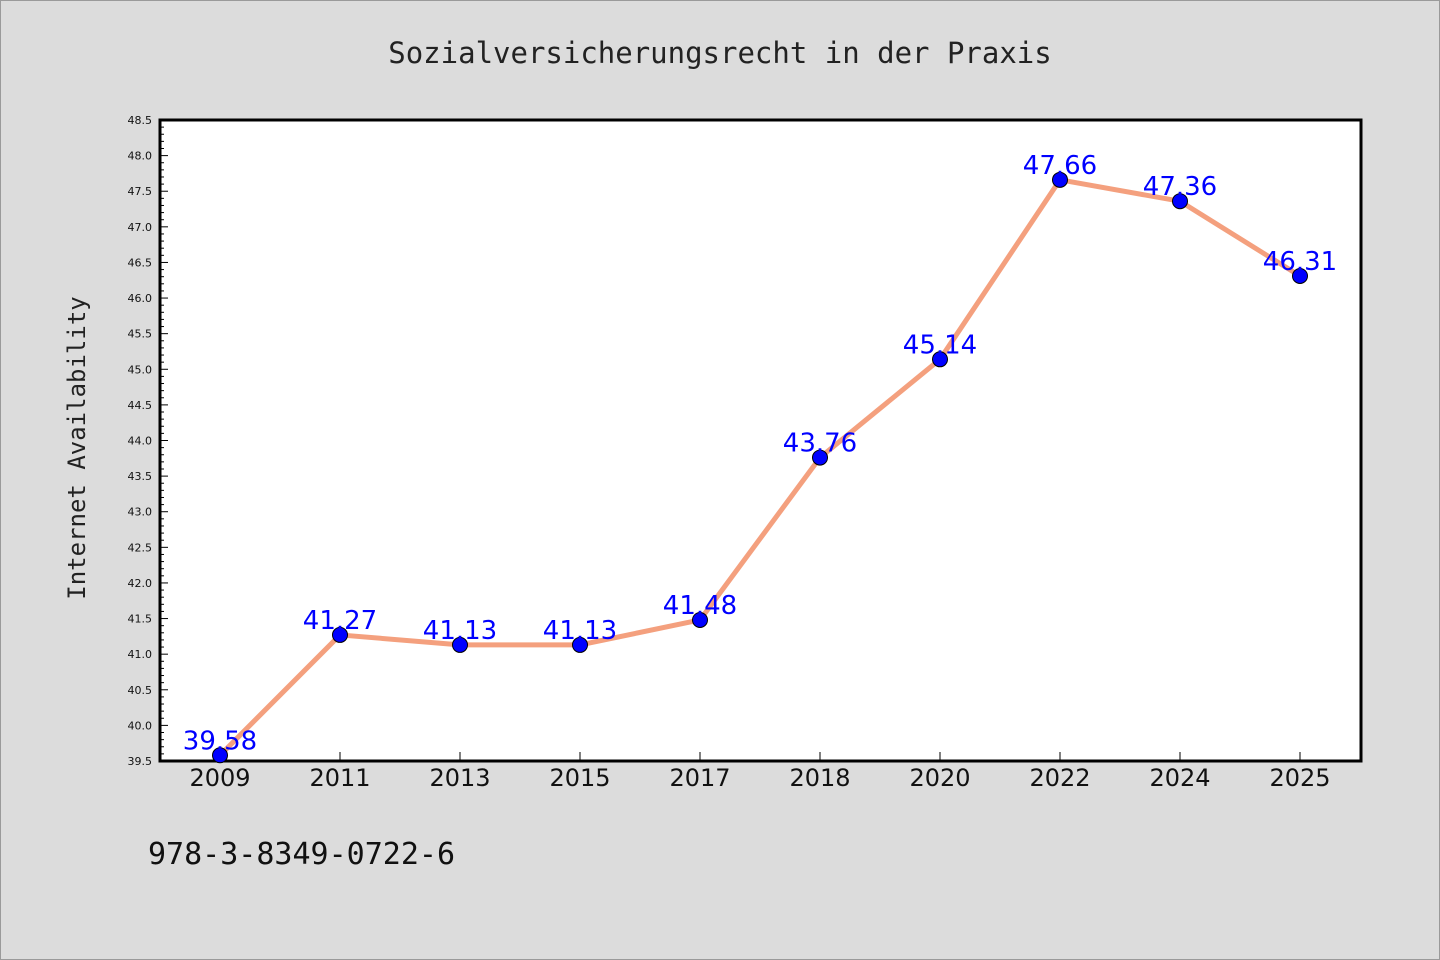  Describe the element at coordinates (819, 778) in the screenshot. I see `x-tick-label: 2018` at that location.